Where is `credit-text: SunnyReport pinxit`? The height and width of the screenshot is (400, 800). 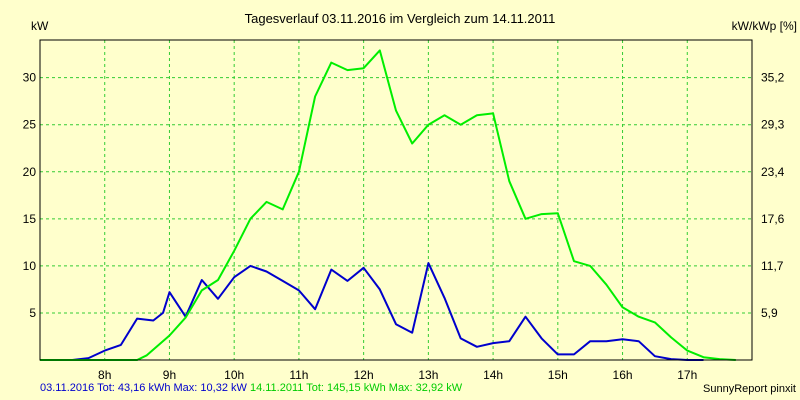
credit-text: SunnyReport pinxit is located at coordinates (749, 389).